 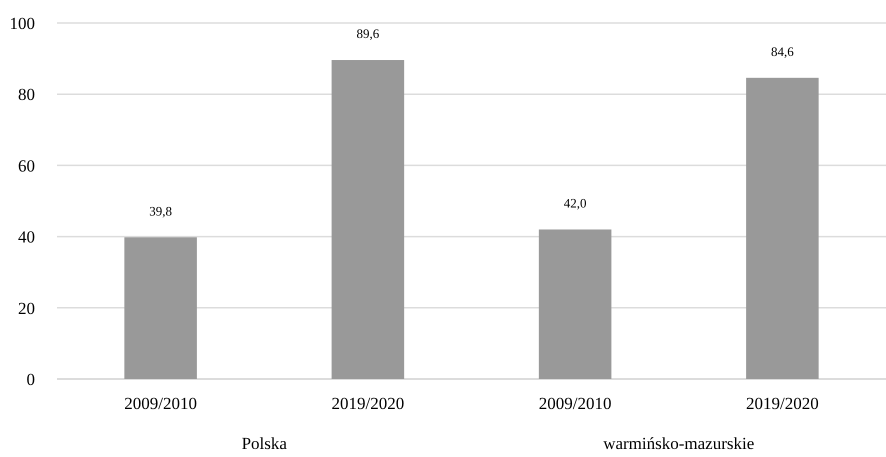 I want to click on data-label: 84,6, so click(x=782, y=51).